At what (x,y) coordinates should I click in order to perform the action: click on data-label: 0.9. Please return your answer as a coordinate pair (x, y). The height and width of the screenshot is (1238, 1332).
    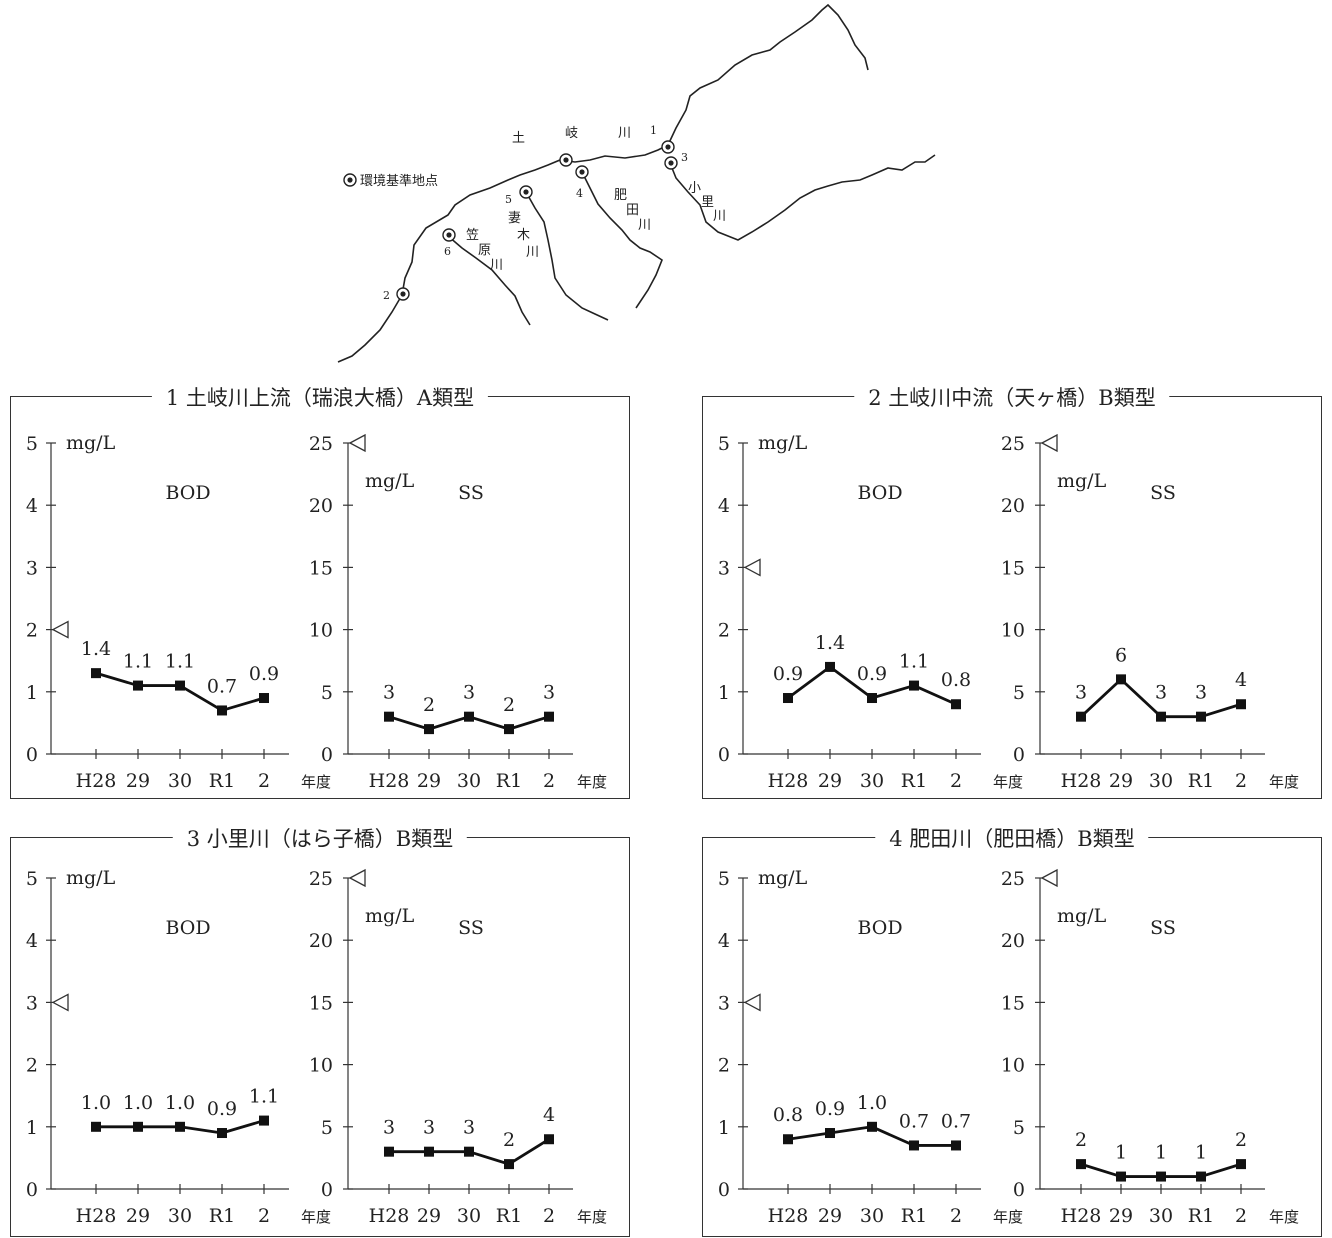
    Looking at the image, I should click on (872, 674).